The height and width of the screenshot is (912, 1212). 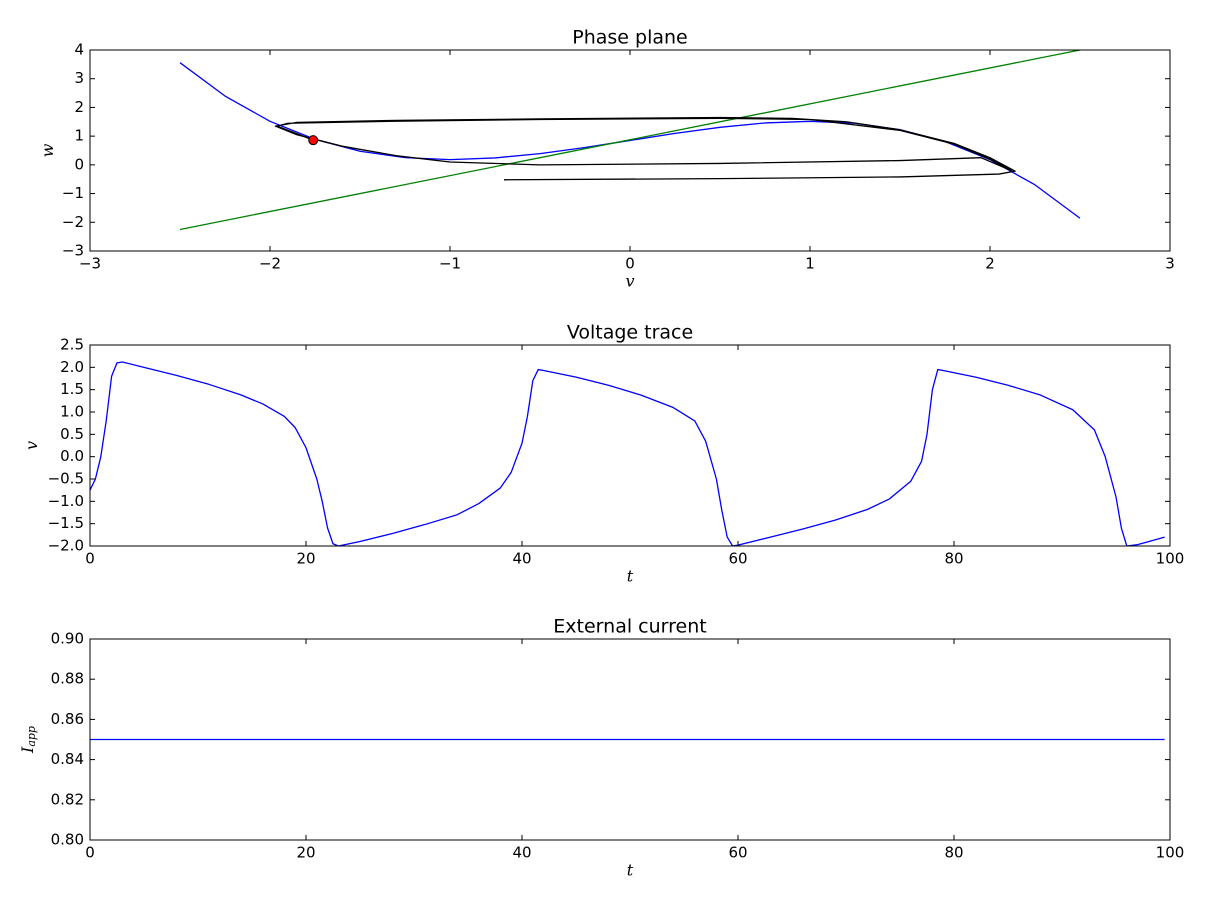 I want to click on x-tick-label: −1, so click(x=450, y=264).